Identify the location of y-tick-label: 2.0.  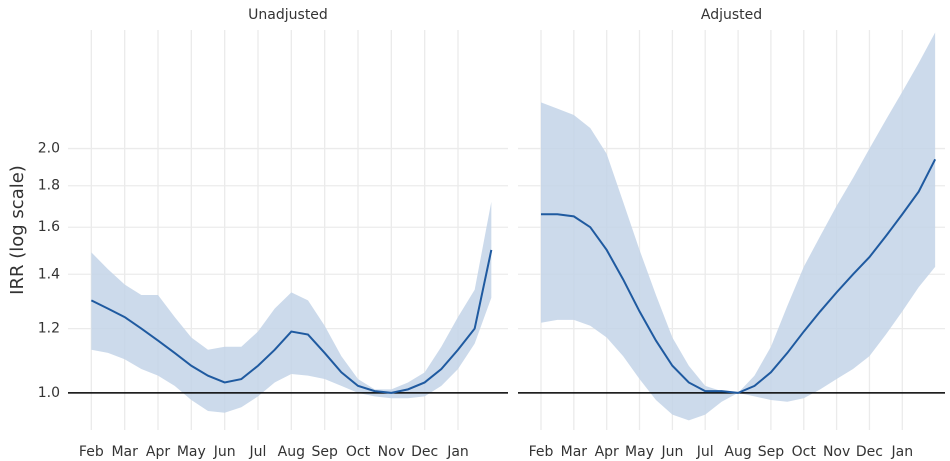
(49, 149).